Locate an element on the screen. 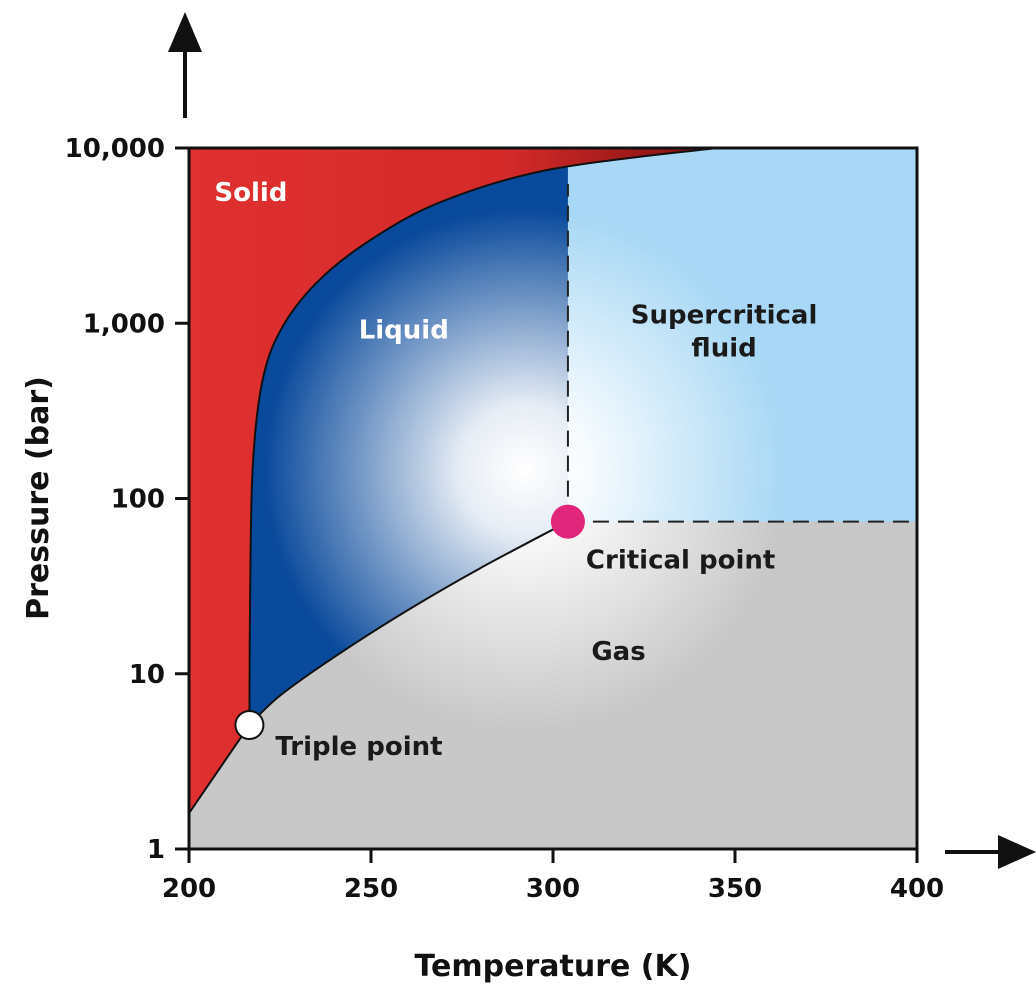  critical-point-marker is located at coordinates (567, 521).